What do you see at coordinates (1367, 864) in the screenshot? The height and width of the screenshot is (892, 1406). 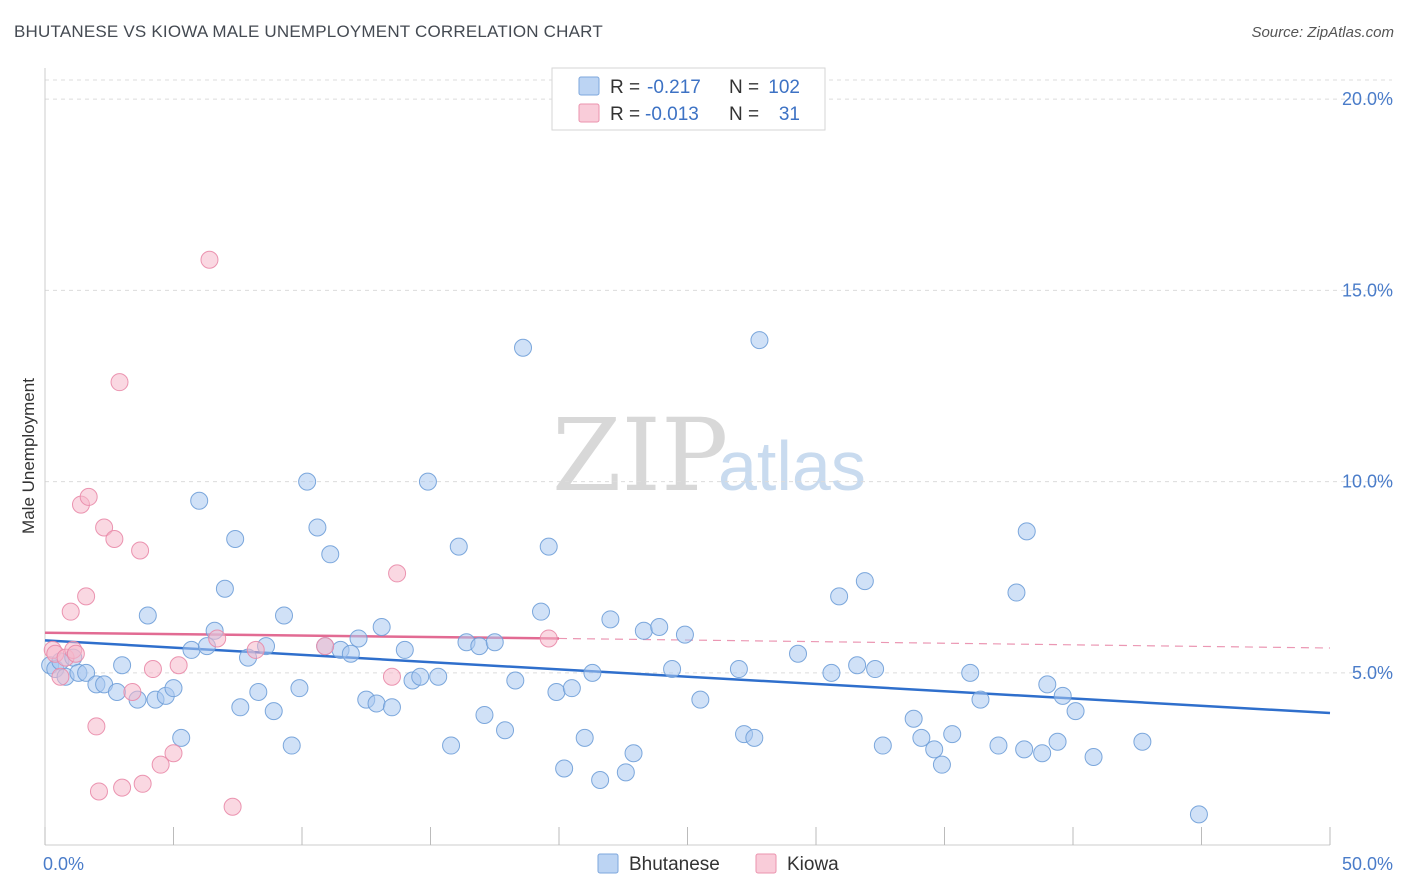 I see `x-tick-label-max: 50.0%` at bounding box center [1367, 864].